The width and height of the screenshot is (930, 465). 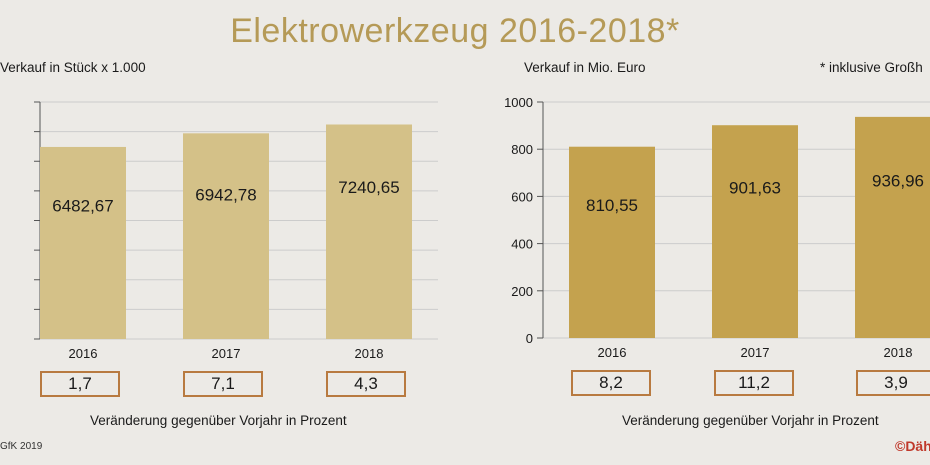 What do you see at coordinates (369, 231) in the screenshot?
I see `left-bar-2018` at bounding box center [369, 231].